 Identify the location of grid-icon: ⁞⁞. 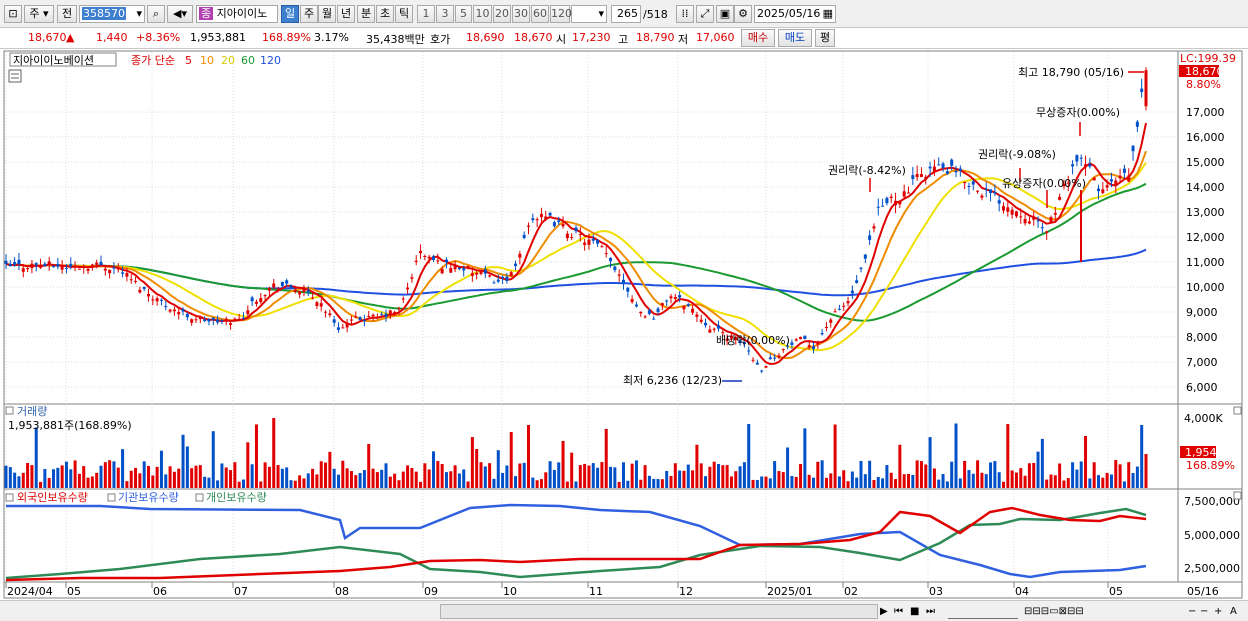
(685, 14).